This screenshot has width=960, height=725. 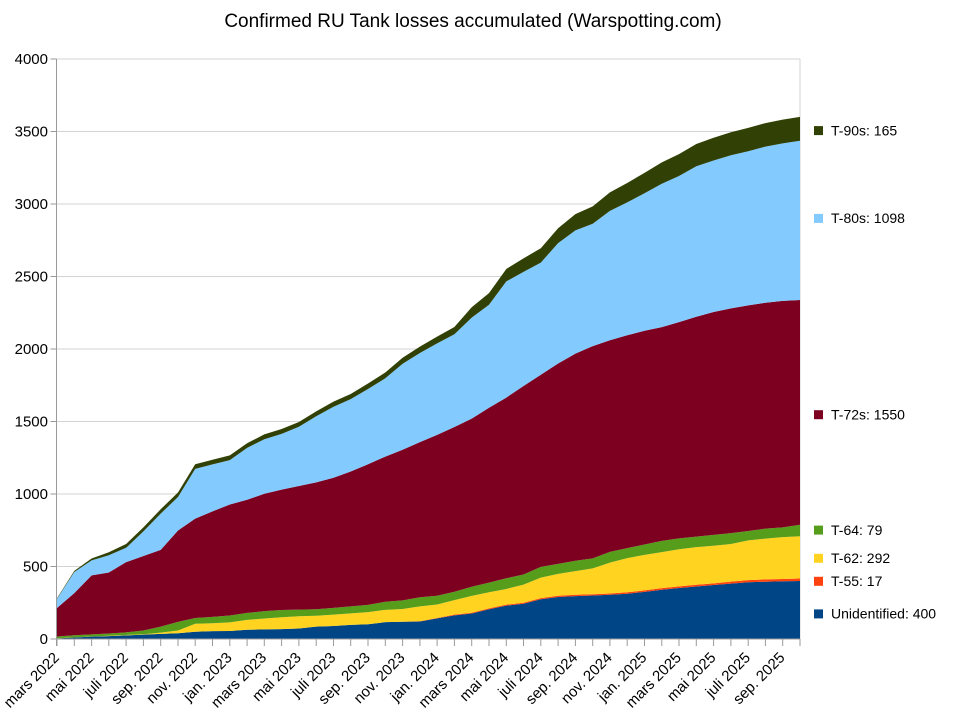 What do you see at coordinates (44, 639) in the screenshot?
I see `svg-text: 0` at bounding box center [44, 639].